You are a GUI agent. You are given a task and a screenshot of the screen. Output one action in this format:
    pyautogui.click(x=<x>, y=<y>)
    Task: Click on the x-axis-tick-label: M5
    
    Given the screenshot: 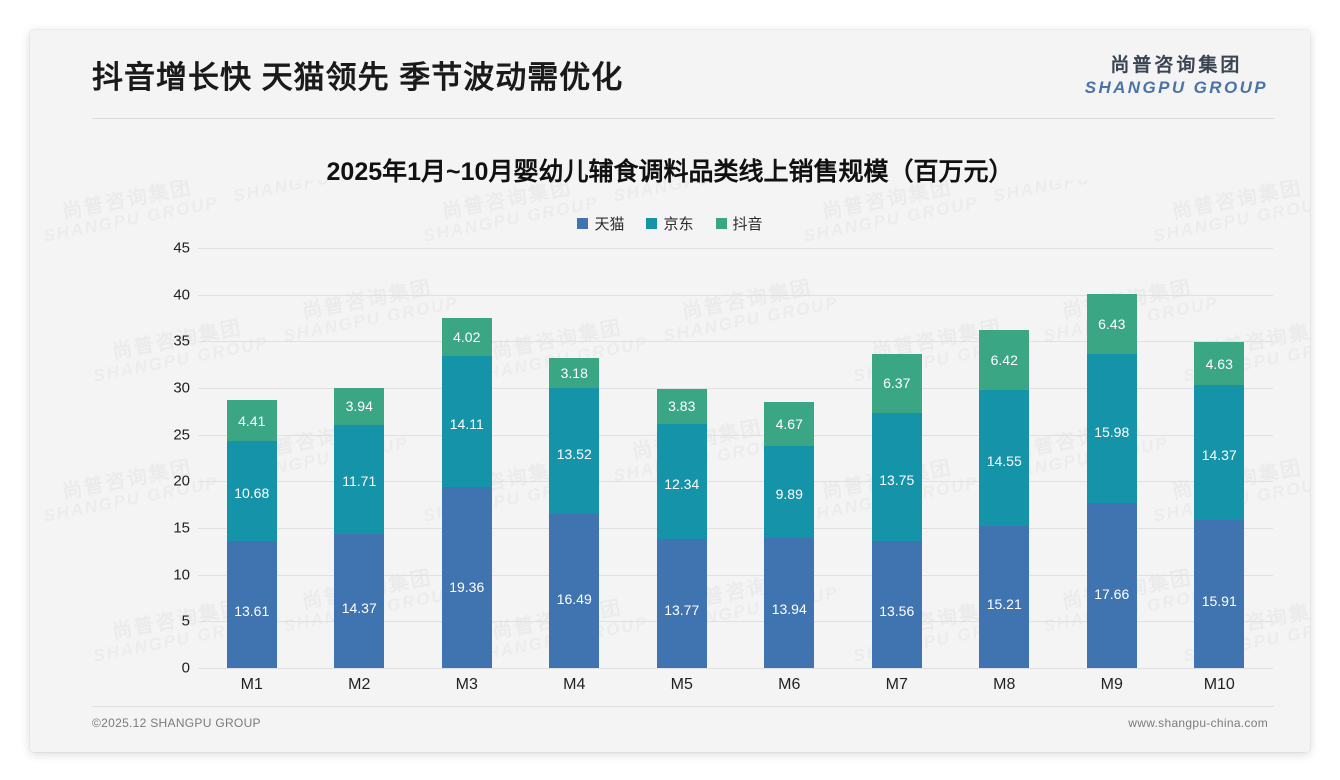 What is the action you would take?
    pyautogui.click(x=681, y=684)
    